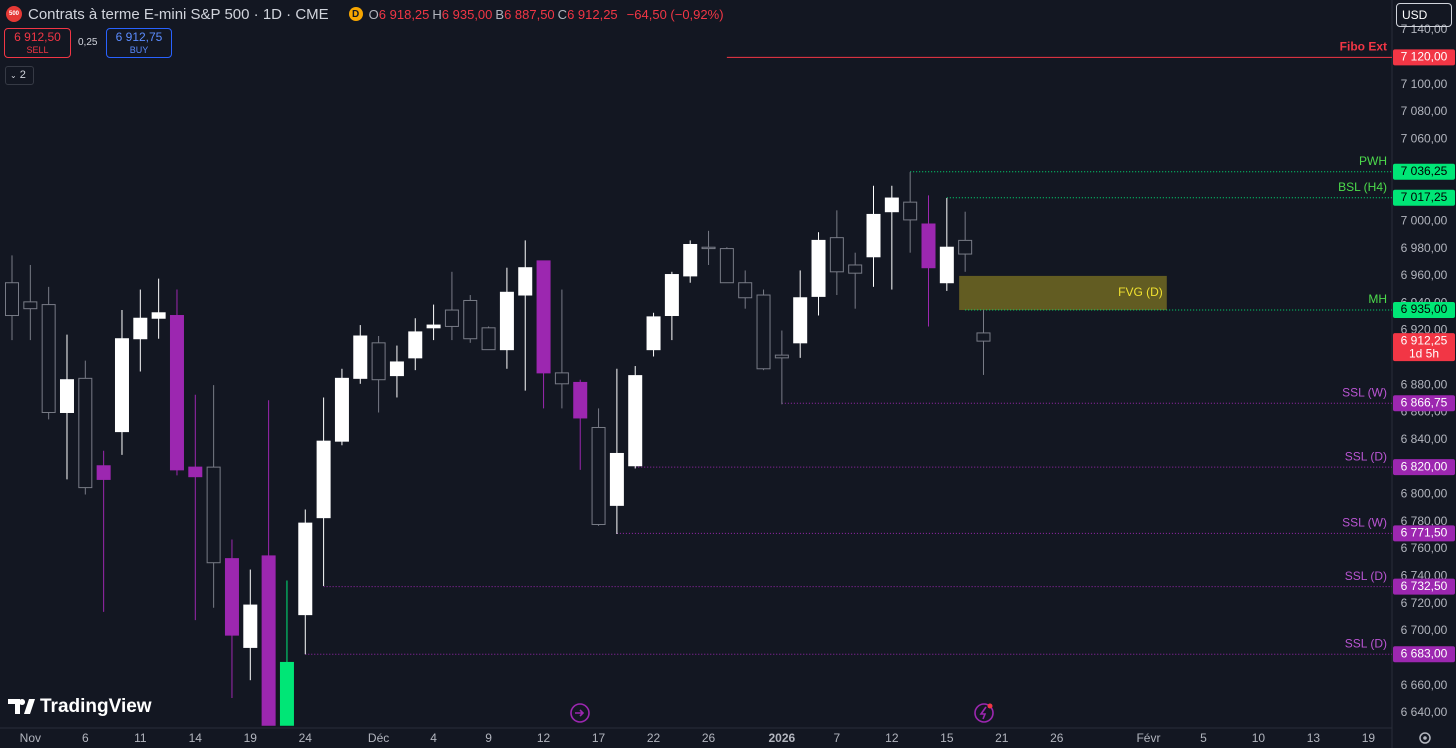  I want to click on y-tick-label: 6 660,00, so click(1424, 685).